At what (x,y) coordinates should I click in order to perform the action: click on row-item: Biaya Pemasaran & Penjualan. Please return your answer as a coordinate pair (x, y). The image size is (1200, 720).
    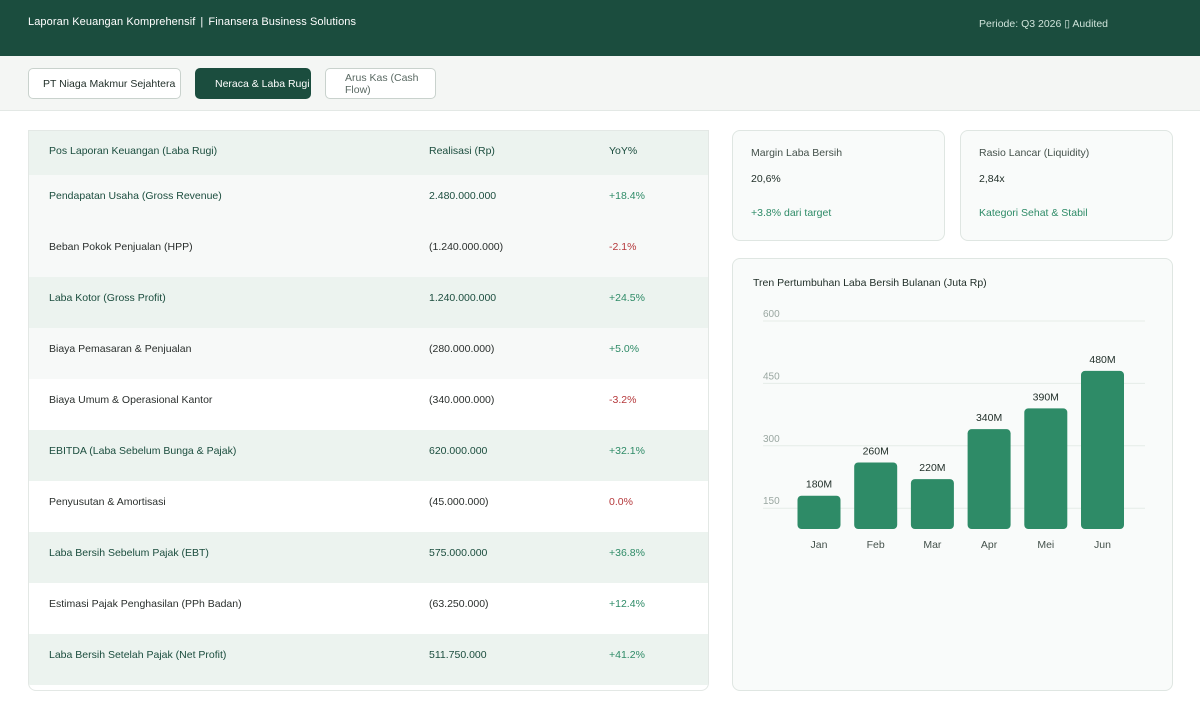
    Looking at the image, I should click on (120, 349).